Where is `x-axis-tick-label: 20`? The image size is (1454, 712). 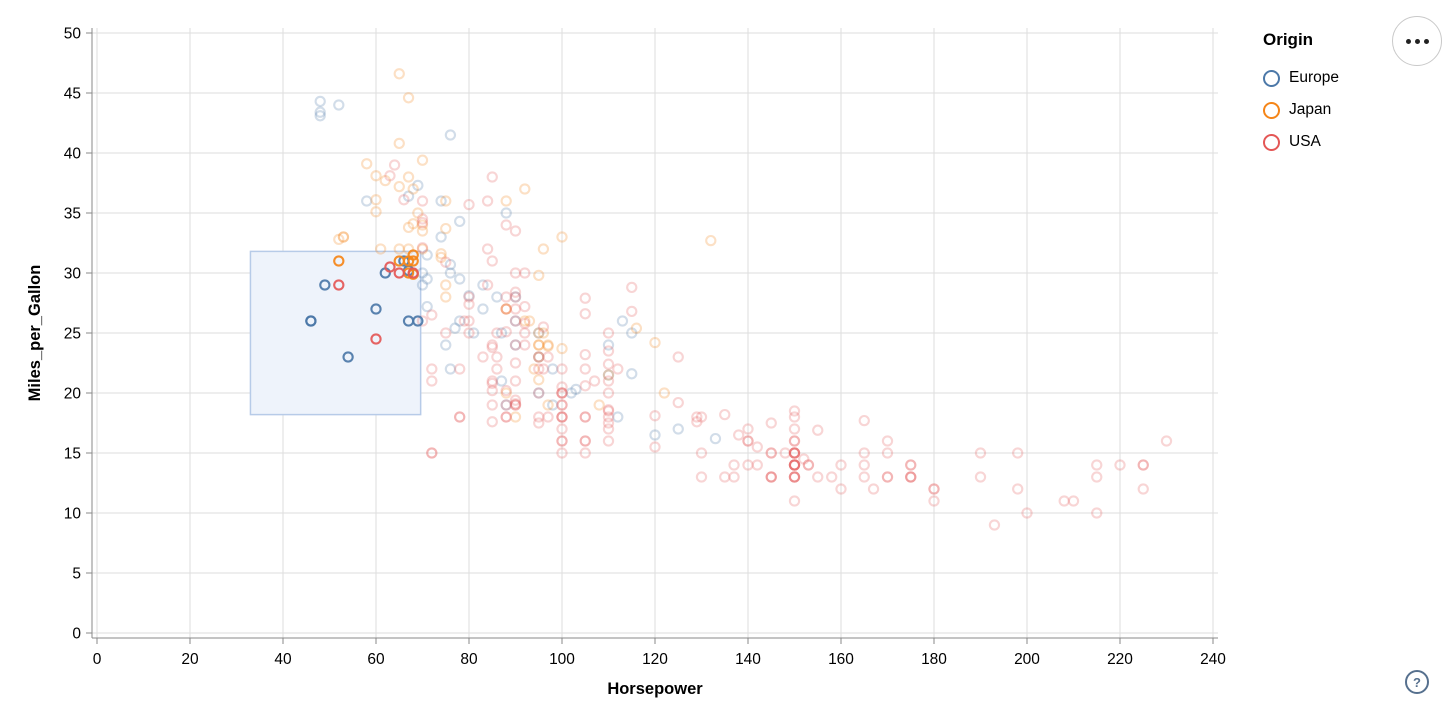 x-axis-tick-label: 20 is located at coordinates (190, 659).